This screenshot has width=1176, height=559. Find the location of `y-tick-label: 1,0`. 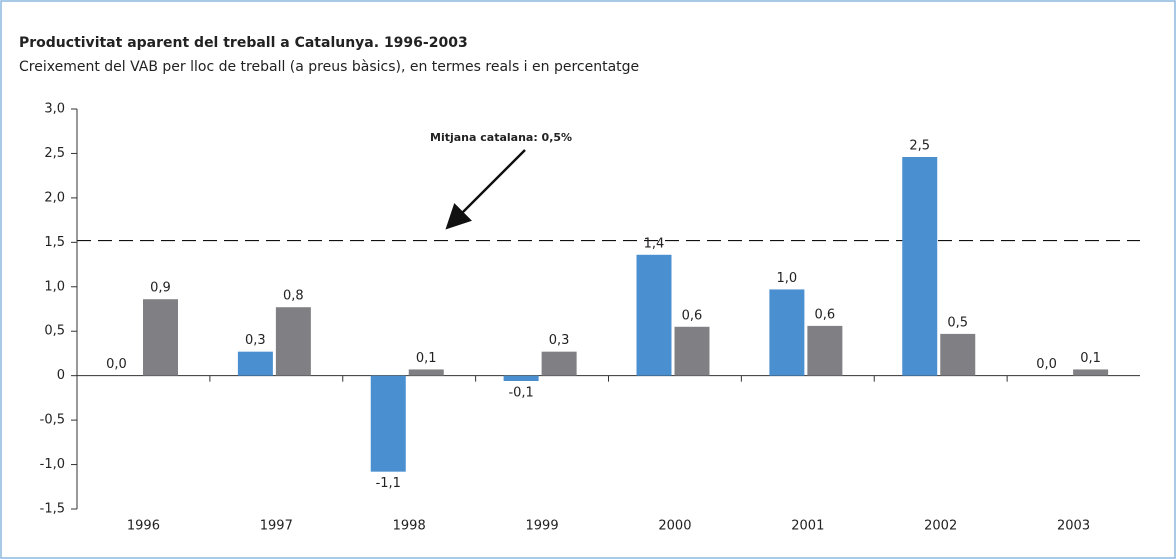

y-tick-label: 1,0 is located at coordinates (54, 286).